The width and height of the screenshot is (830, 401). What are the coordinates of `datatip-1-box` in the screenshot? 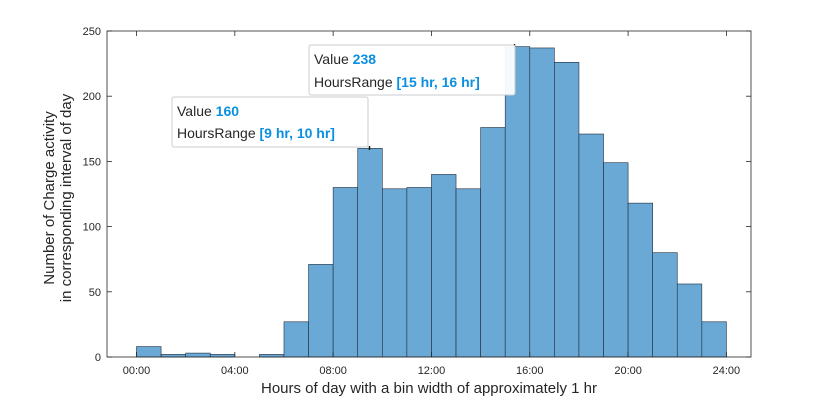 It's located at (270, 122).